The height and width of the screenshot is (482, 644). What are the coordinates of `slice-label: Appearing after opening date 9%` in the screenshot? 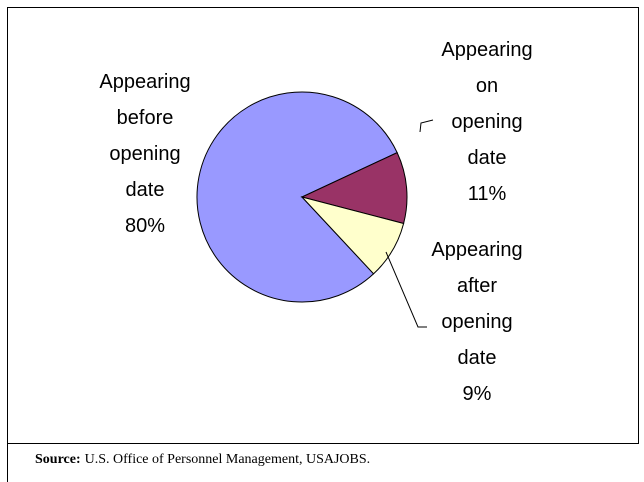 It's located at (477, 322).